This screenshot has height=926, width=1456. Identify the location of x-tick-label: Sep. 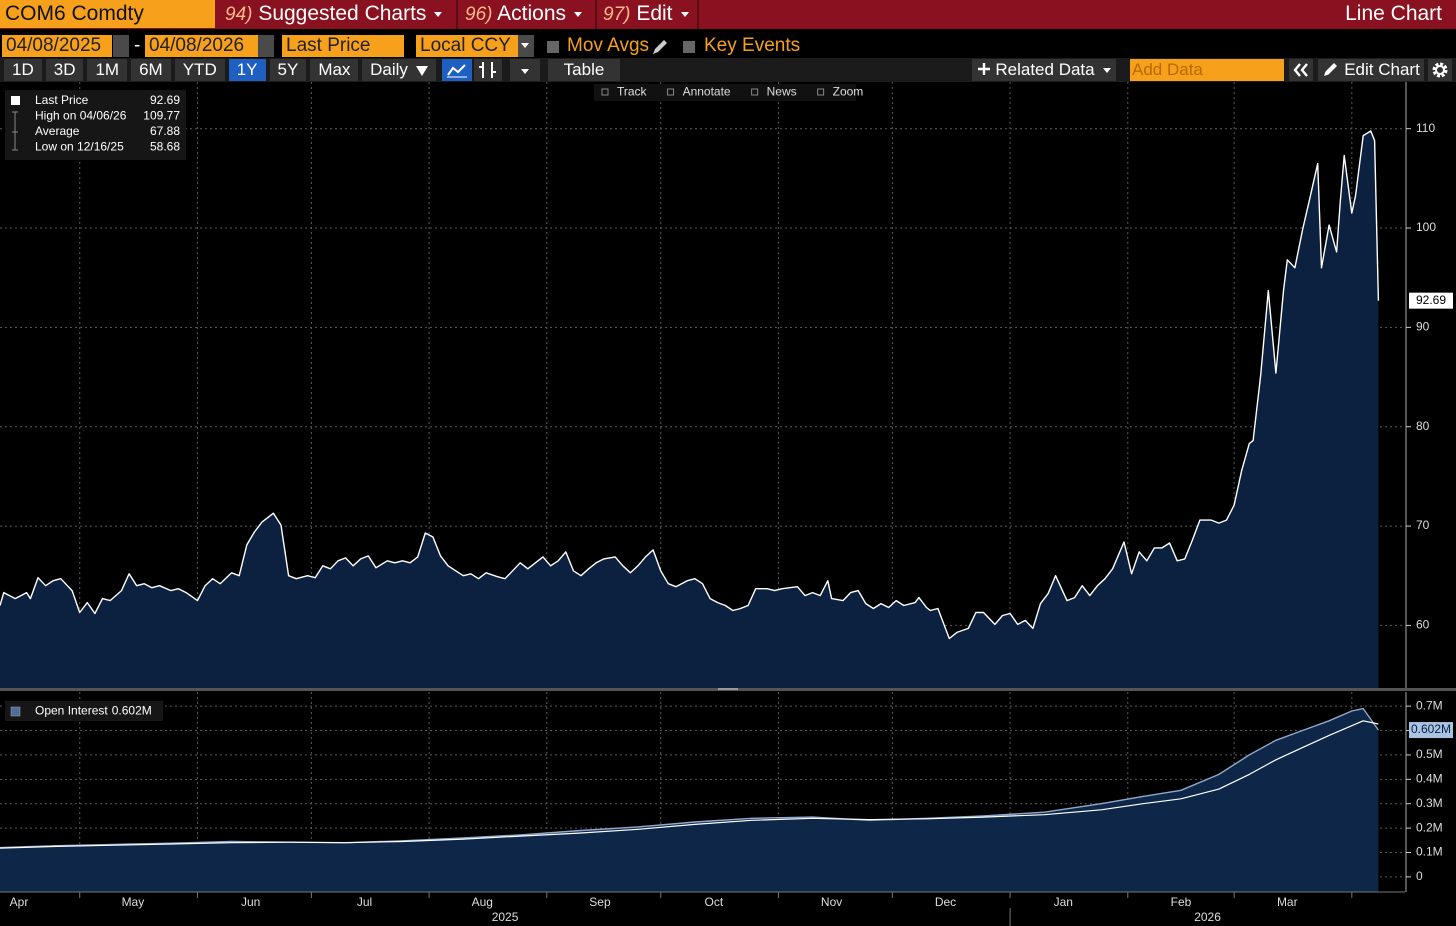
(600, 902).